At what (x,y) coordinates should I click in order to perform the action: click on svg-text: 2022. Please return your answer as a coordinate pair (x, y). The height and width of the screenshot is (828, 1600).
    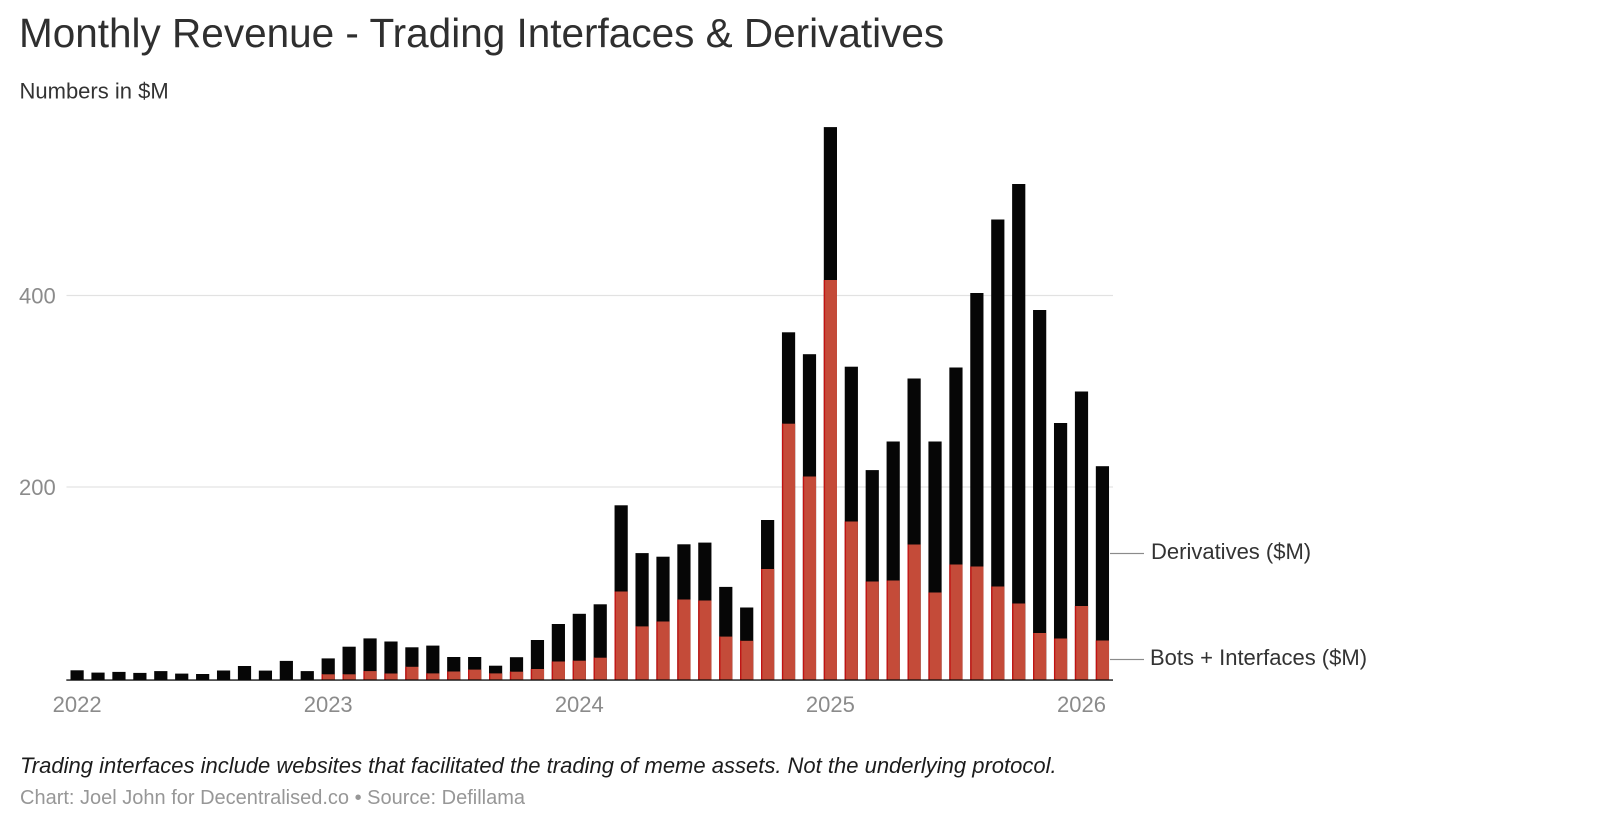
    Looking at the image, I should click on (77, 704).